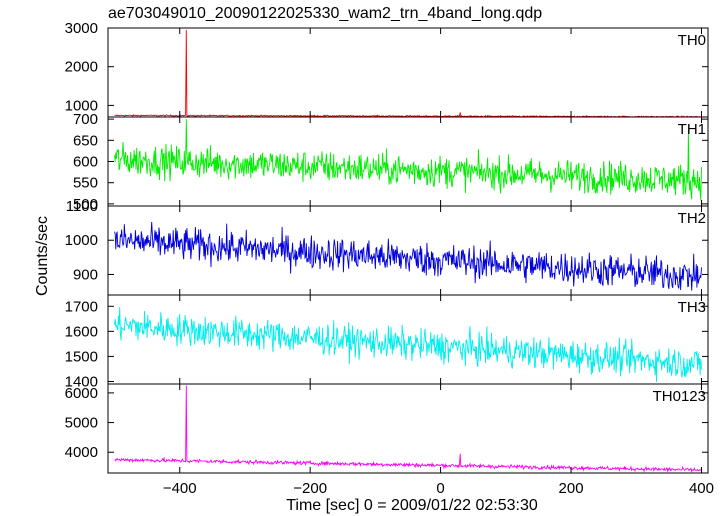  What do you see at coordinates (408, 256) in the screenshot?
I see `series-line-th2` at bounding box center [408, 256].